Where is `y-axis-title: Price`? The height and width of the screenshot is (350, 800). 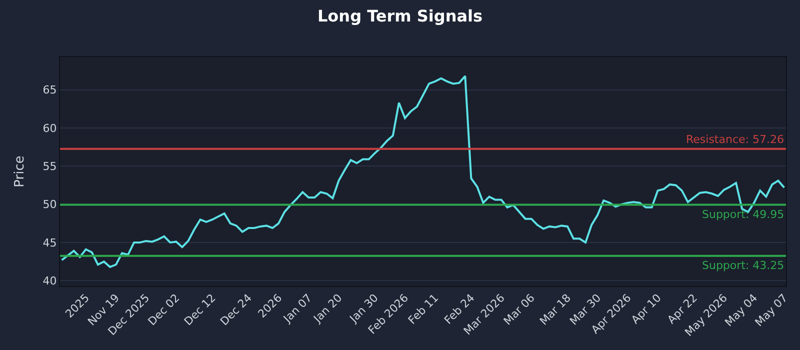 y-axis-title: Price is located at coordinates (20, 172).